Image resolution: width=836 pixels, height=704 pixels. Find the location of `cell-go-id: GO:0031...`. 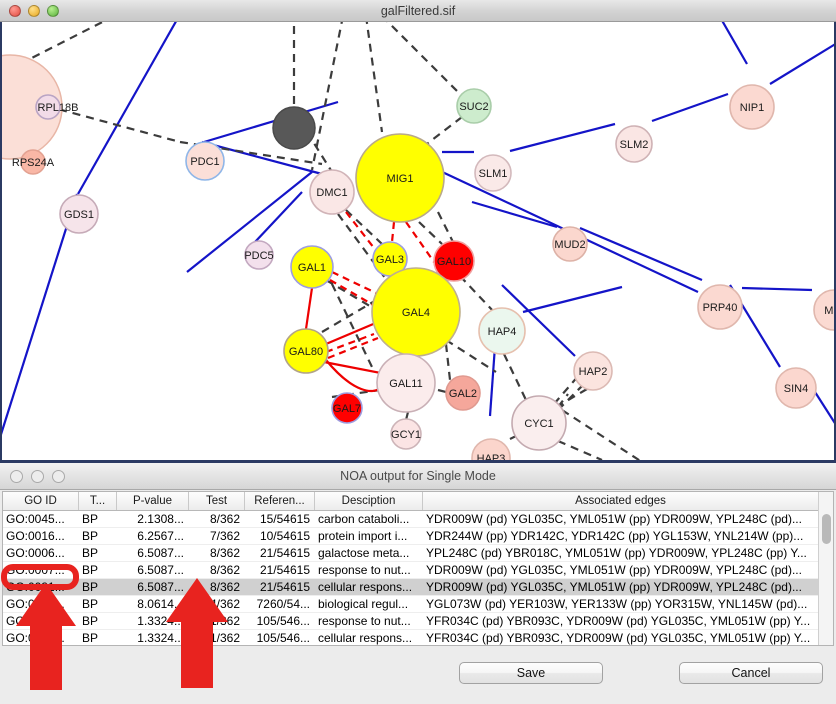

cell-go-id: GO:0031... is located at coordinates (35, 587).